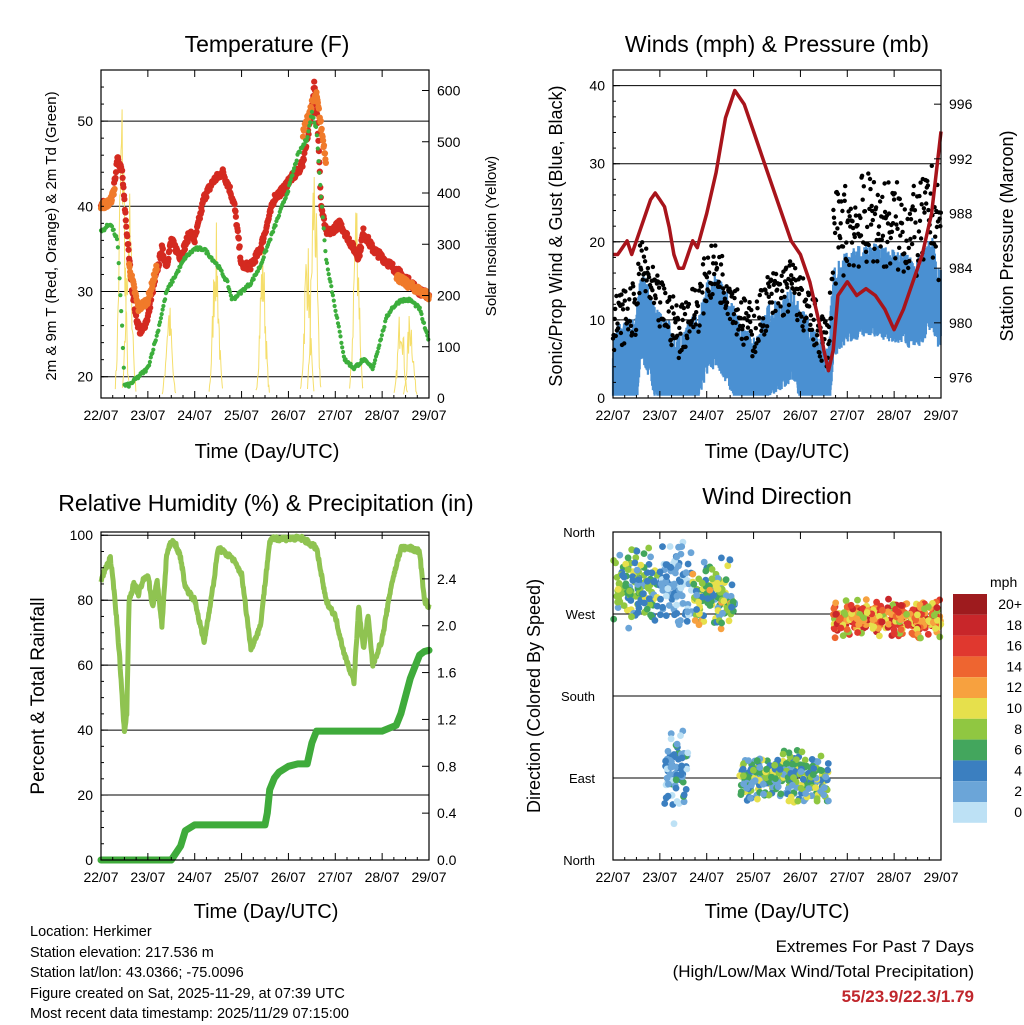 This screenshot has height=1025, width=1024. What do you see at coordinates (335, 415) in the screenshot?
I see `temperature-x-tick-label: 27/07` at bounding box center [335, 415].